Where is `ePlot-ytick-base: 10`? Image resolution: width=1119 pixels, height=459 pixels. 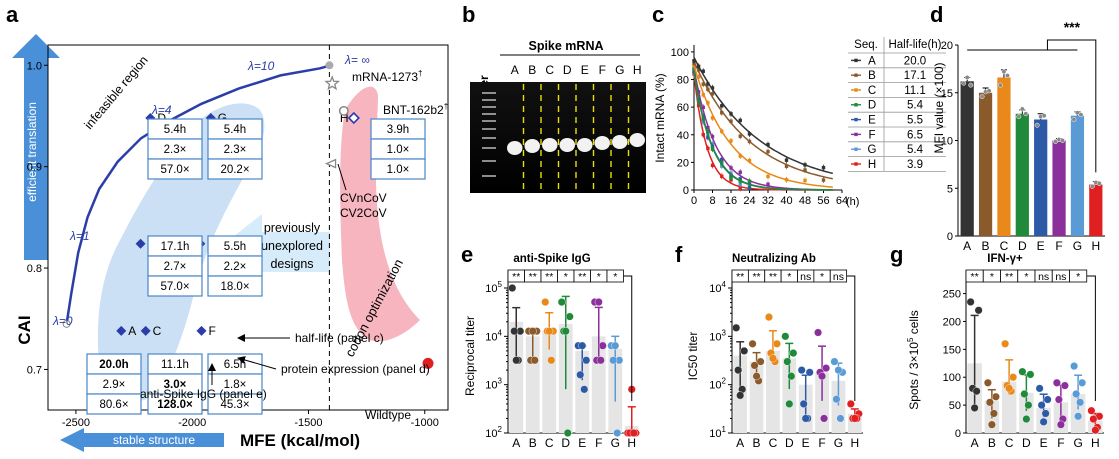 ePlot-ytick-base: 10 is located at coordinates (491, 434).